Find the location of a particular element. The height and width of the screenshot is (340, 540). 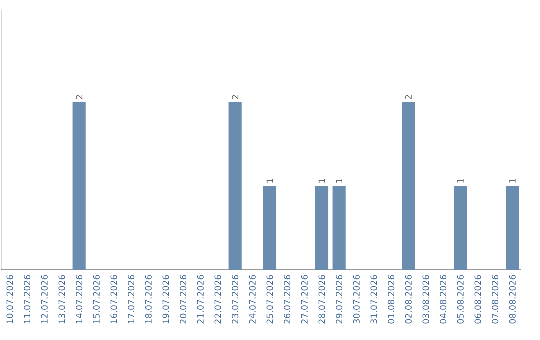

x-tick-label: 11.07.2026 is located at coordinates (27, 299).